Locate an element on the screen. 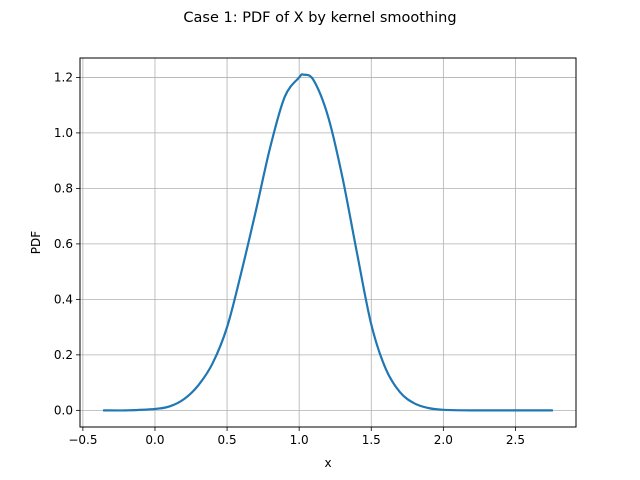 The height and width of the screenshot is (480, 640). x-tick-label: 0.5 is located at coordinates (227, 440).